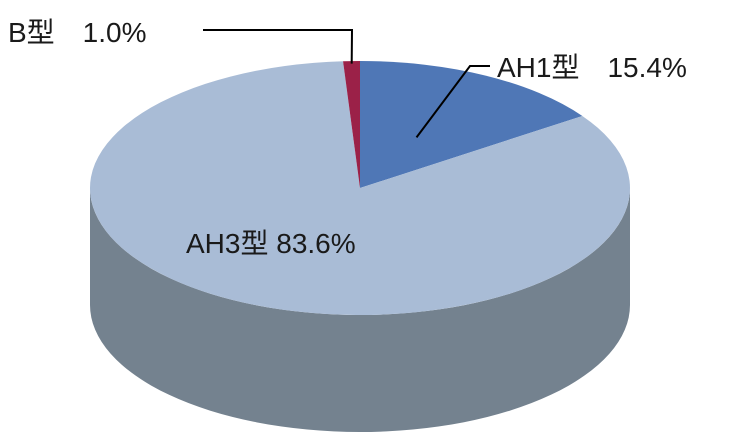  I want to click on slice-label-b: B型 1.0%, so click(77, 32).